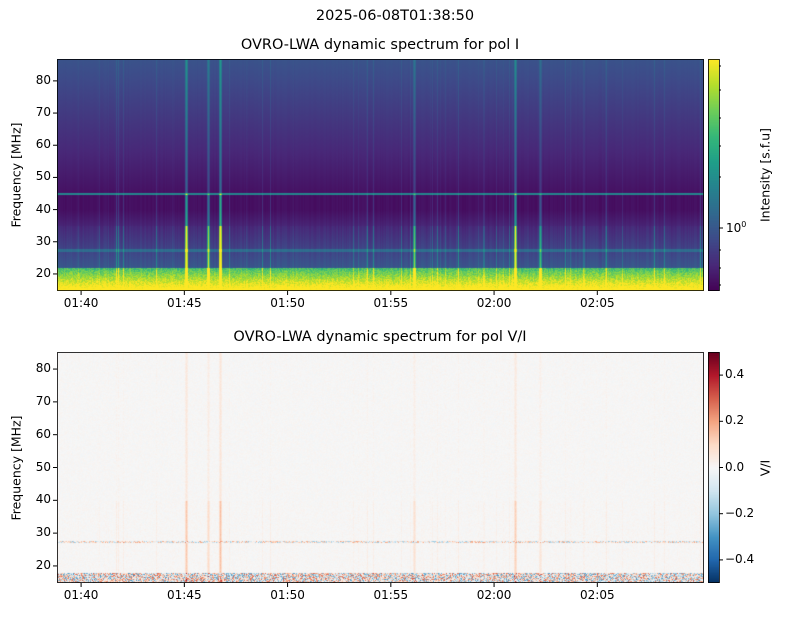 The image size is (789, 617). What do you see at coordinates (744, 224) in the screenshot?
I see `tick-exponent: 0` at bounding box center [744, 224].